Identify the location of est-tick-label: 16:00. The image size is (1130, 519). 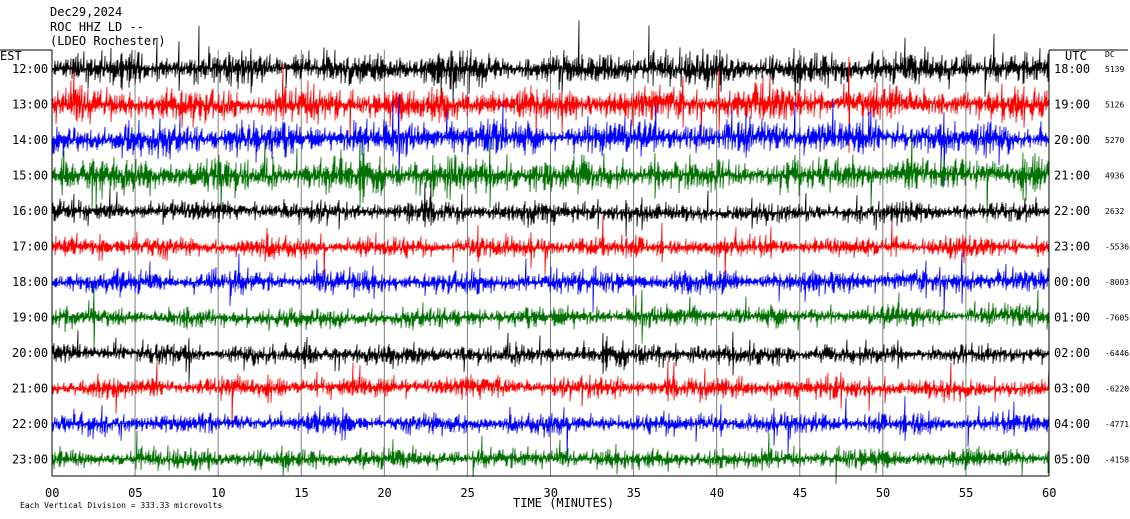
(30, 211).